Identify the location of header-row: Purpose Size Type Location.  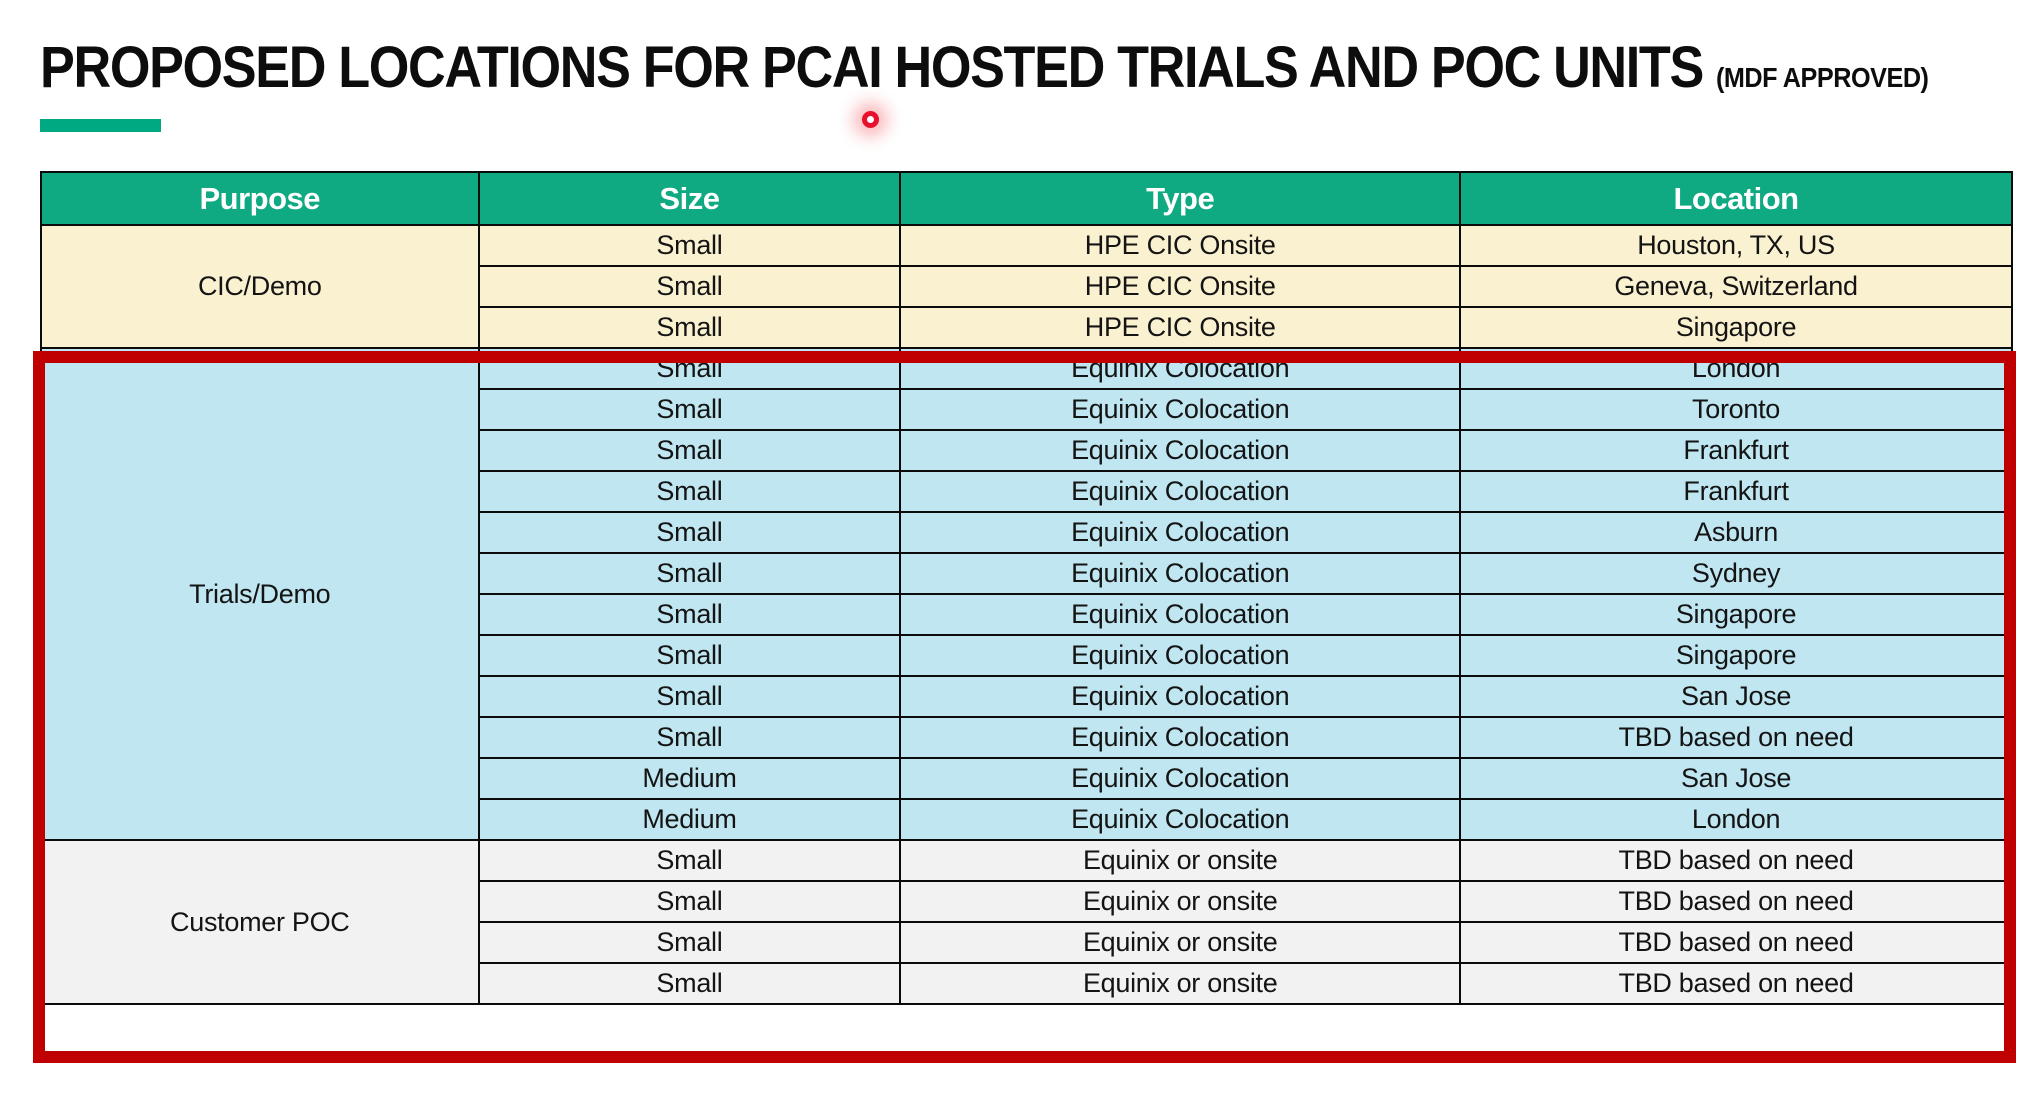
(1026, 198).